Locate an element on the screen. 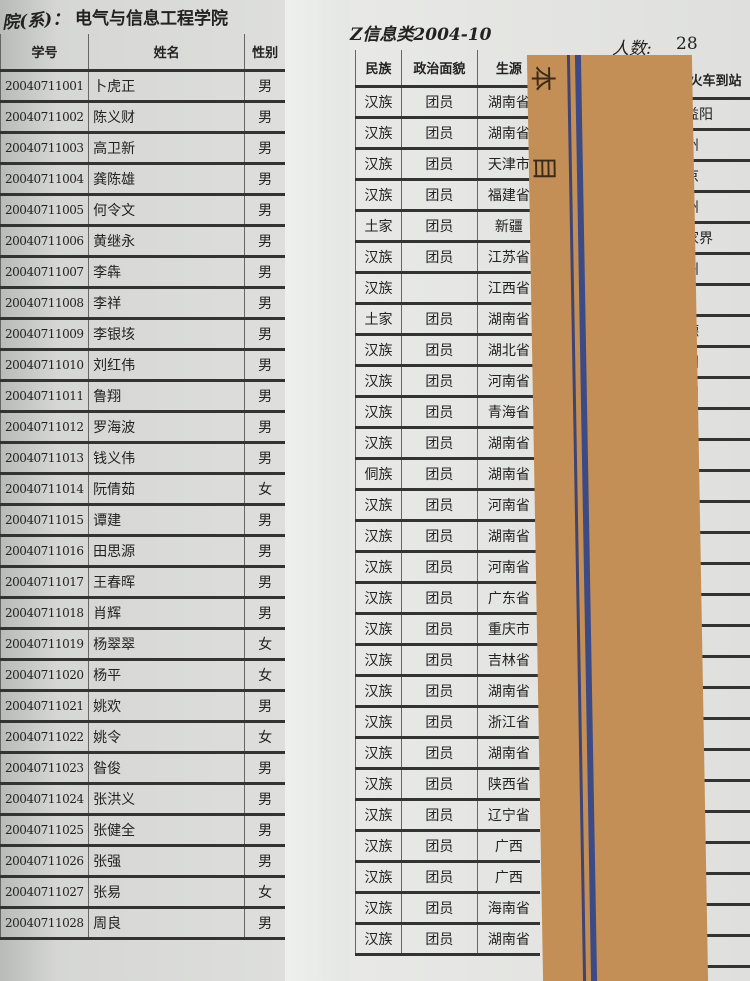 This screenshot has height=981, width=750. table-row: 汉族 团员 重庆市 is located at coordinates (447, 629).